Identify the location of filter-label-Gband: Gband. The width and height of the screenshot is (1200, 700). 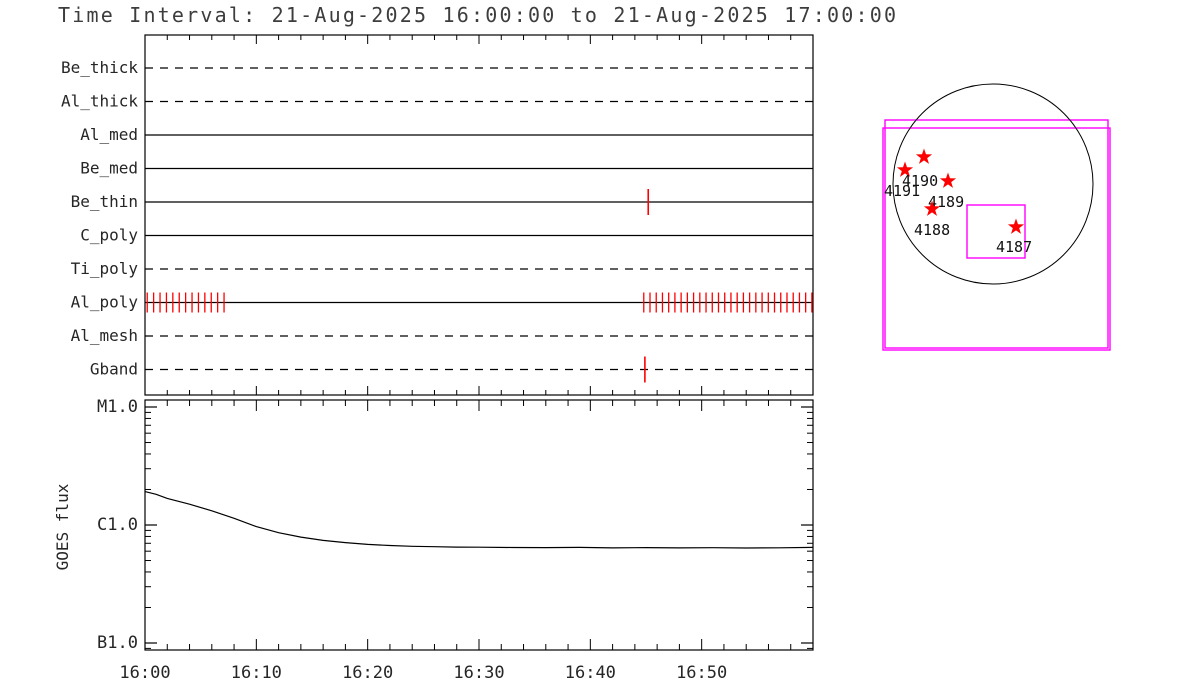
(114, 369).